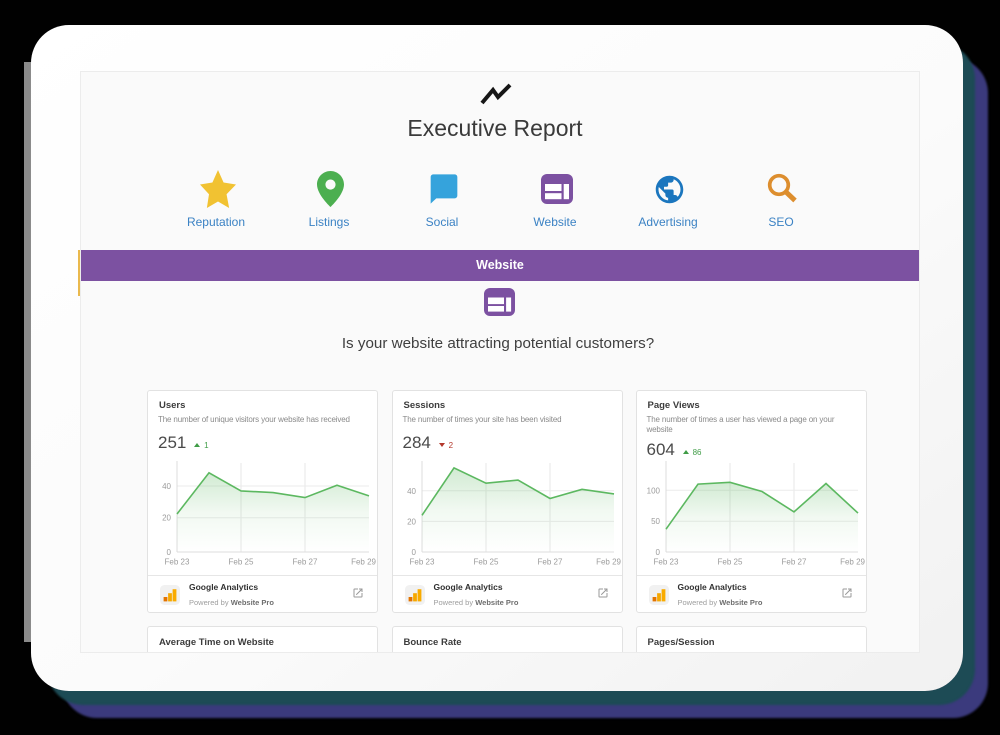  What do you see at coordinates (653, 490) in the screenshot?
I see `svg-text: 100` at bounding box center [653, 490].